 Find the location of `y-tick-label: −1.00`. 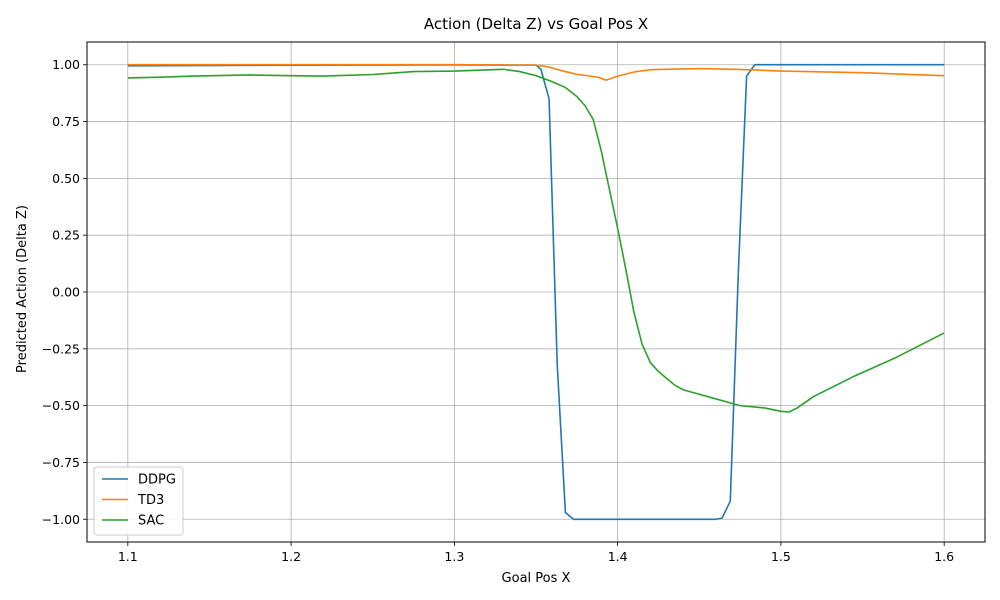

y-tick-label: −1.00 is located at coordinates (61, 519).